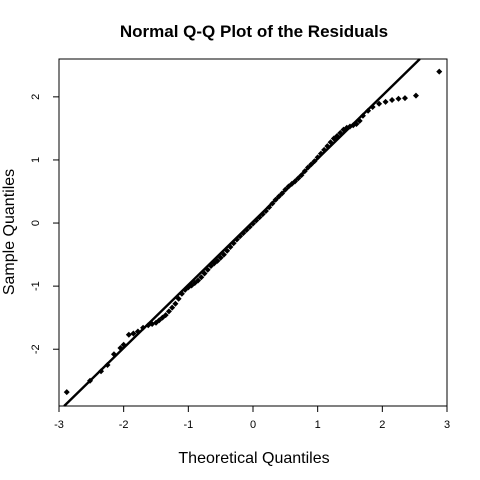  What do you see at coordinates (44, 224) in the screenshot?
I see `y-axis: -2 -1 0 1 2` at bounding box center [44, 224].